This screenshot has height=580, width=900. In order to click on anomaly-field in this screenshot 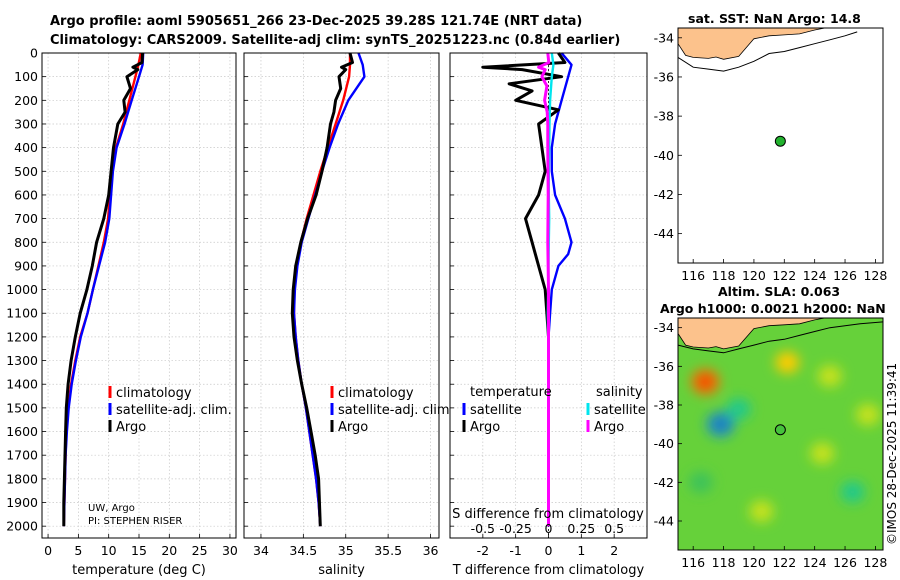, I will do `click(784, 437)`.